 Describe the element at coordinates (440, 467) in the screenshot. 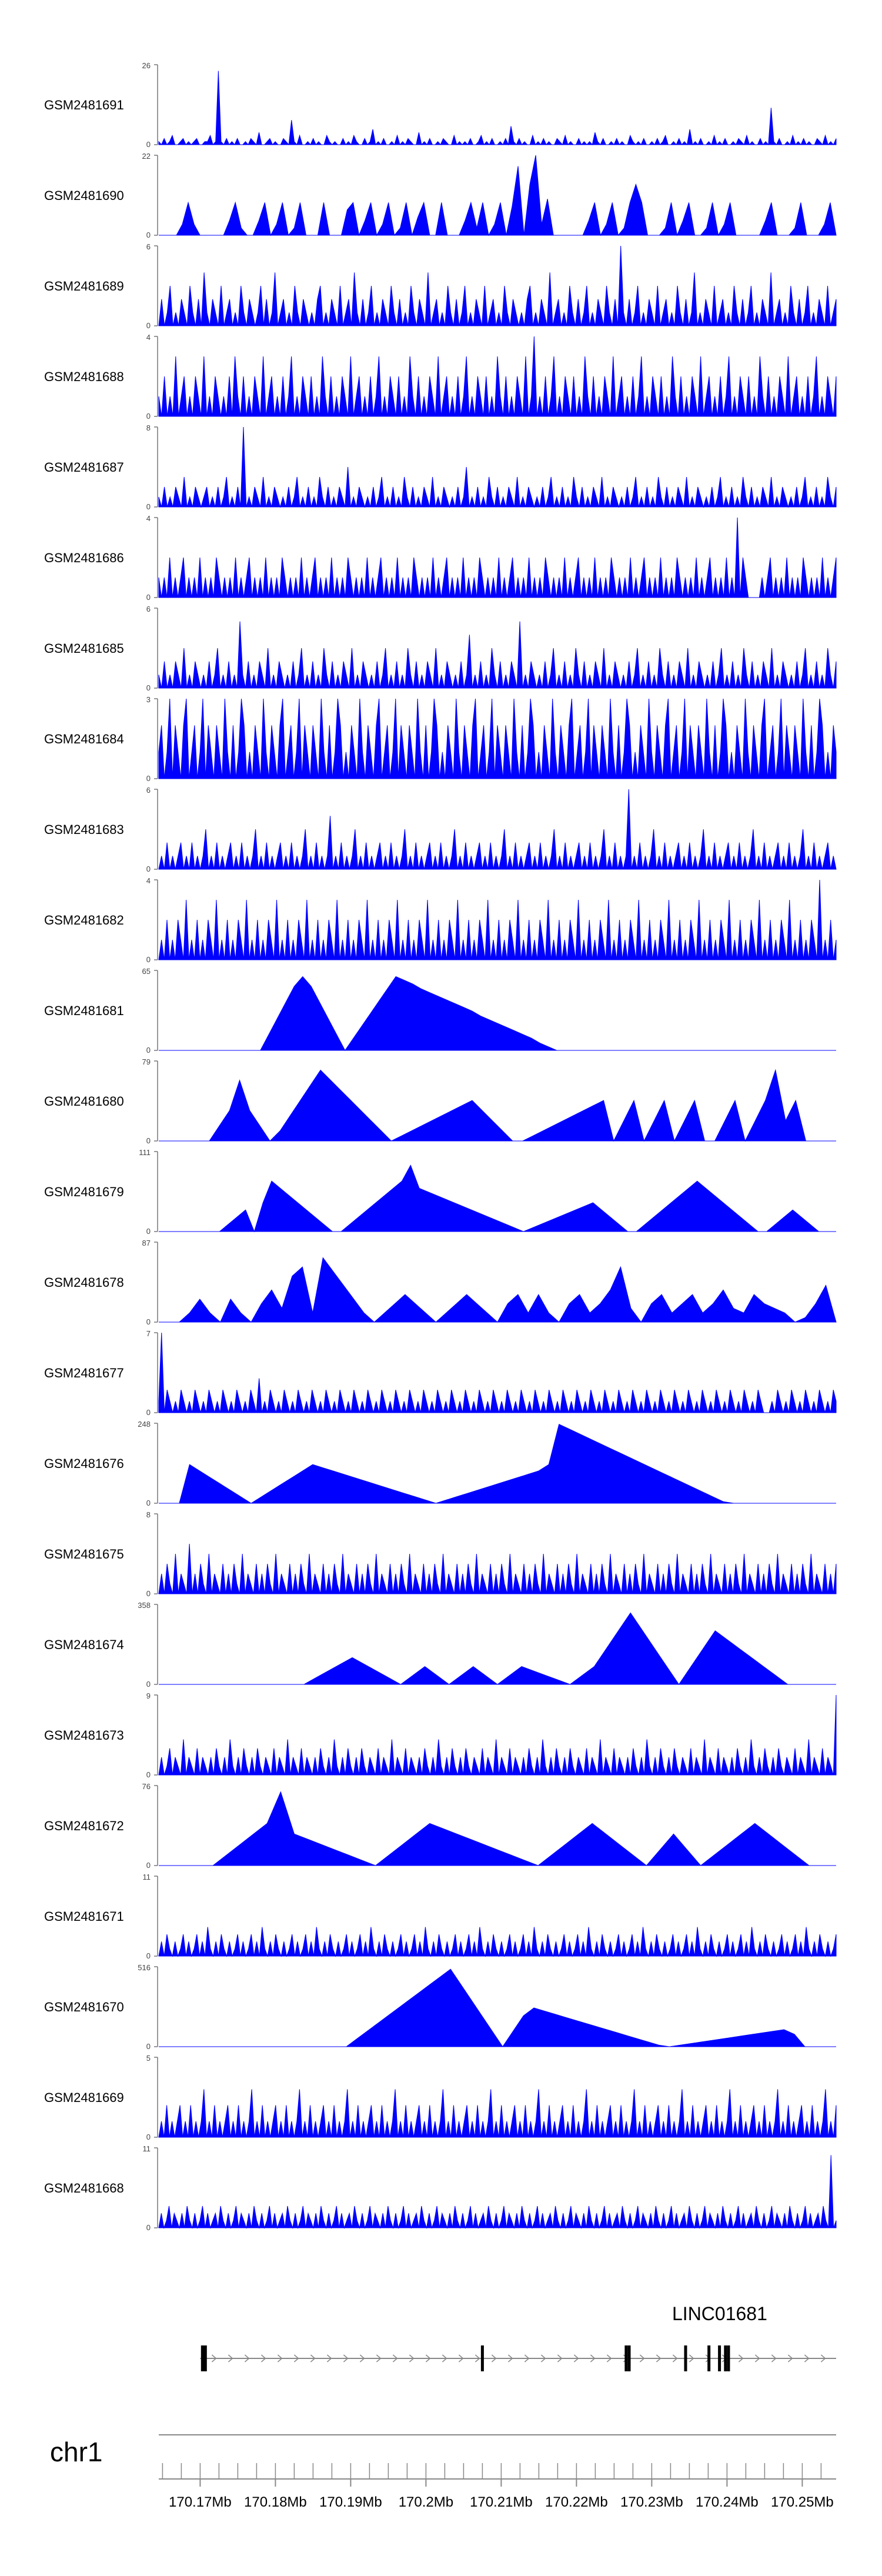

I see `coverage-track: GSM2481687 8 0` at that location.